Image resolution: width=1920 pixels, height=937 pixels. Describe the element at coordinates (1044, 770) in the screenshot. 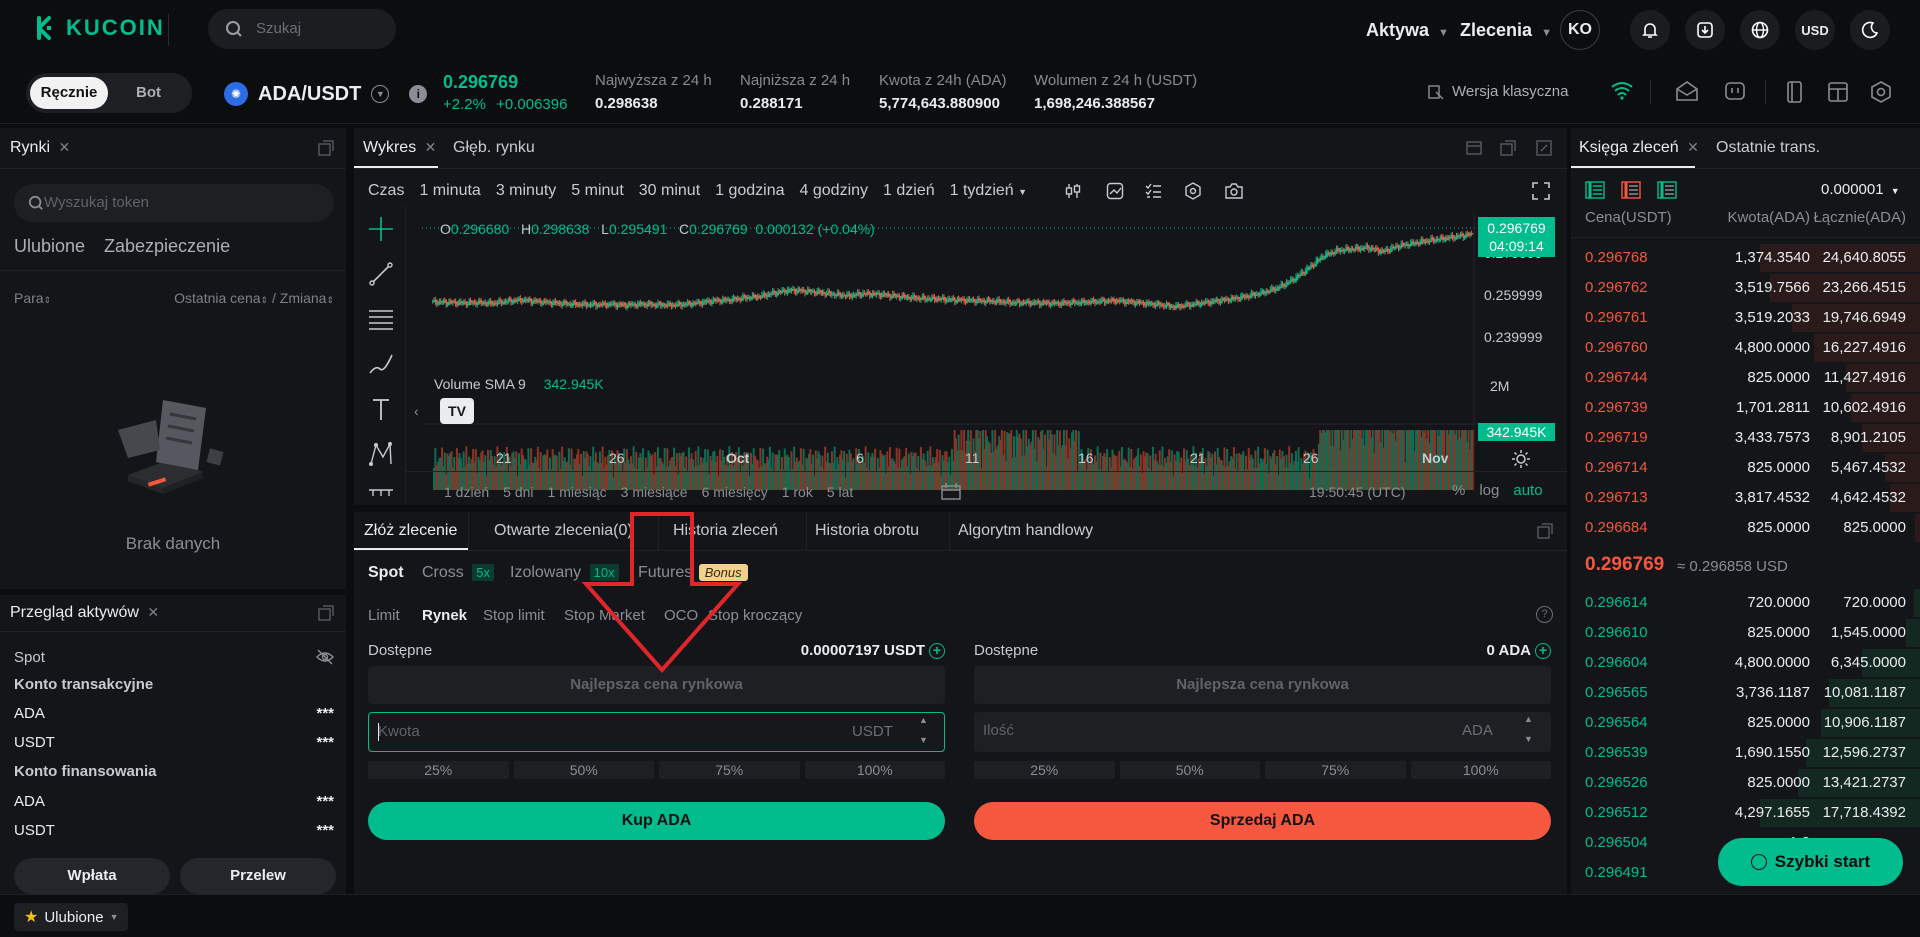

I see `sell-percent-25: 25%` at that location.